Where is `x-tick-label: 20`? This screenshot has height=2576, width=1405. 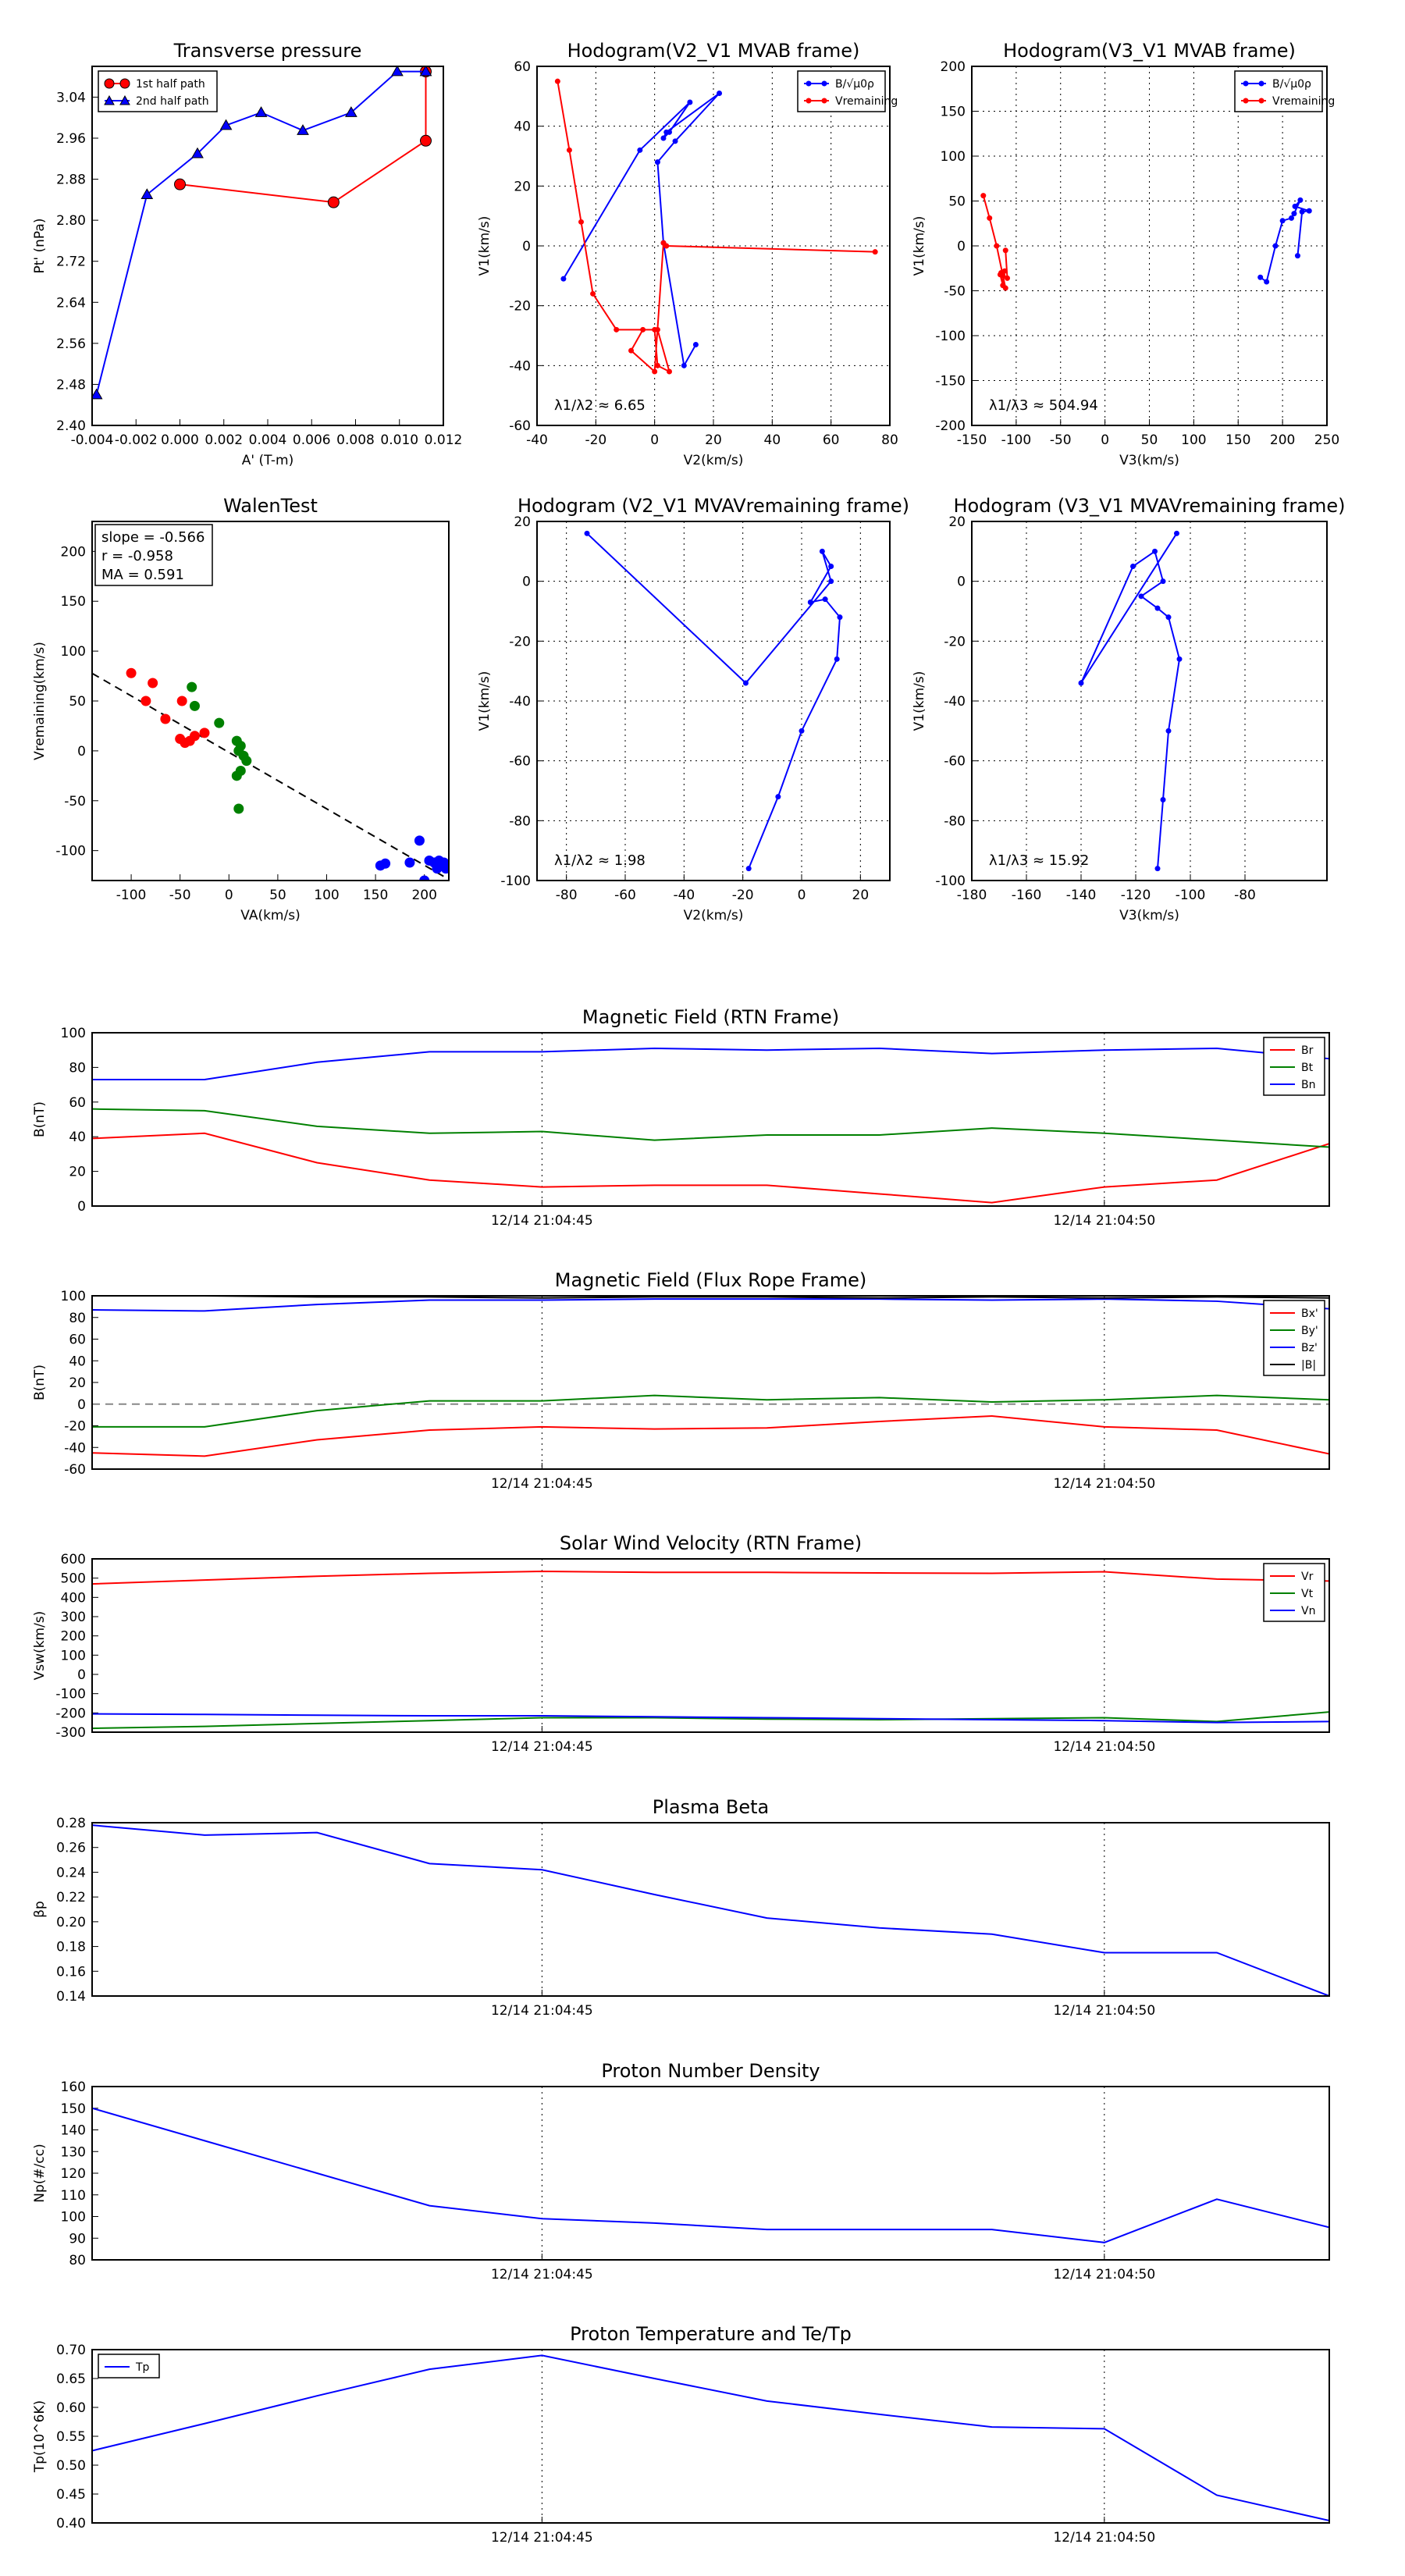
x-tick-label: 20 is located at coordinates (714, 440).